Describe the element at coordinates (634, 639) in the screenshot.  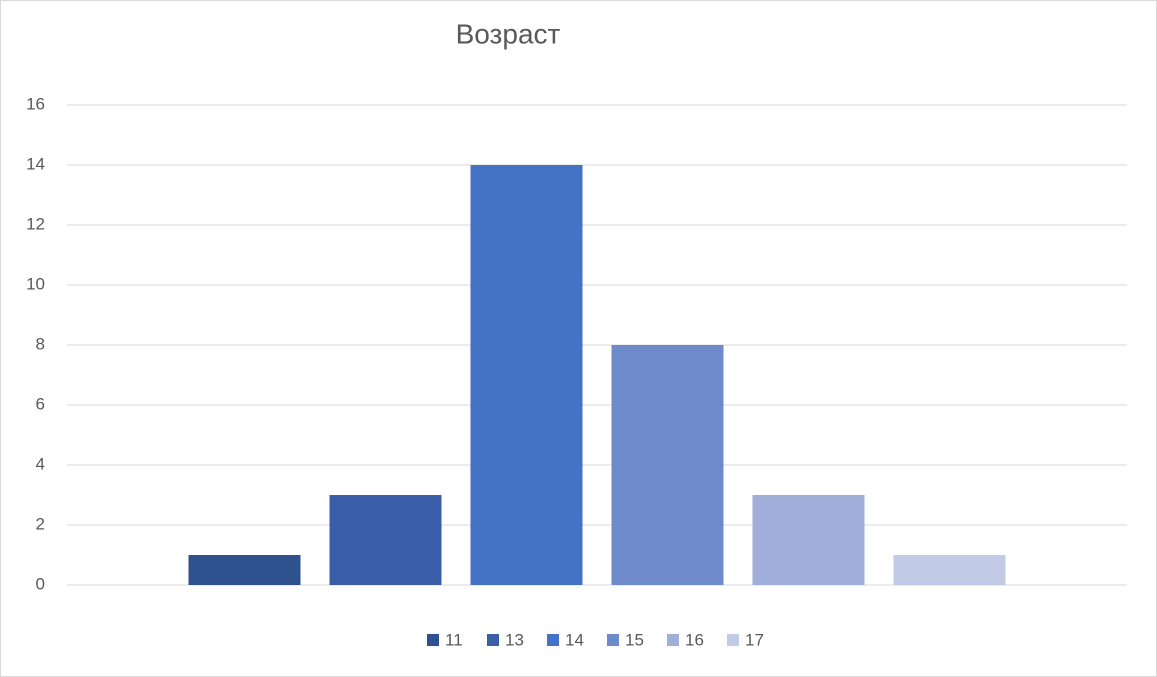
I see `legend-label: 15` at that location.